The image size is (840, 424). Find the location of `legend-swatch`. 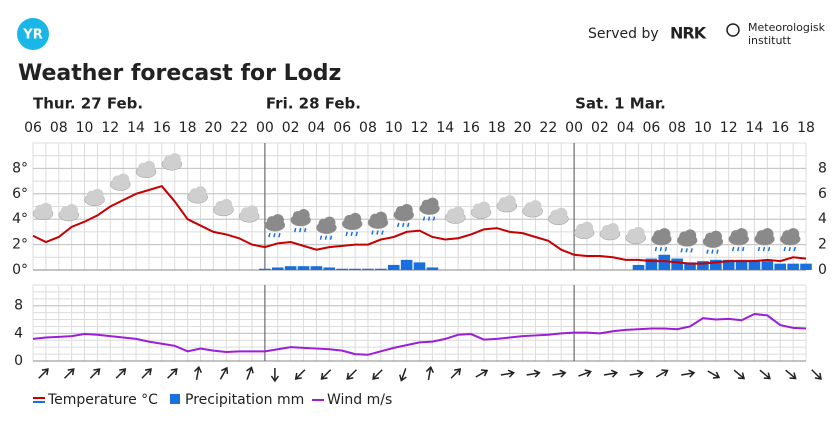

legend-swatch is located at coordinates (175, 399).